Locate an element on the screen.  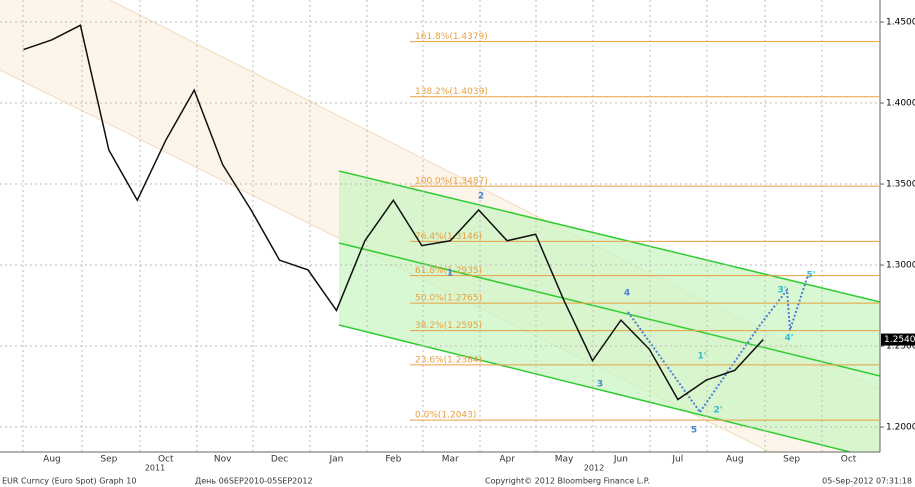
wave-label: 5' is located at coordinates (810, 276).